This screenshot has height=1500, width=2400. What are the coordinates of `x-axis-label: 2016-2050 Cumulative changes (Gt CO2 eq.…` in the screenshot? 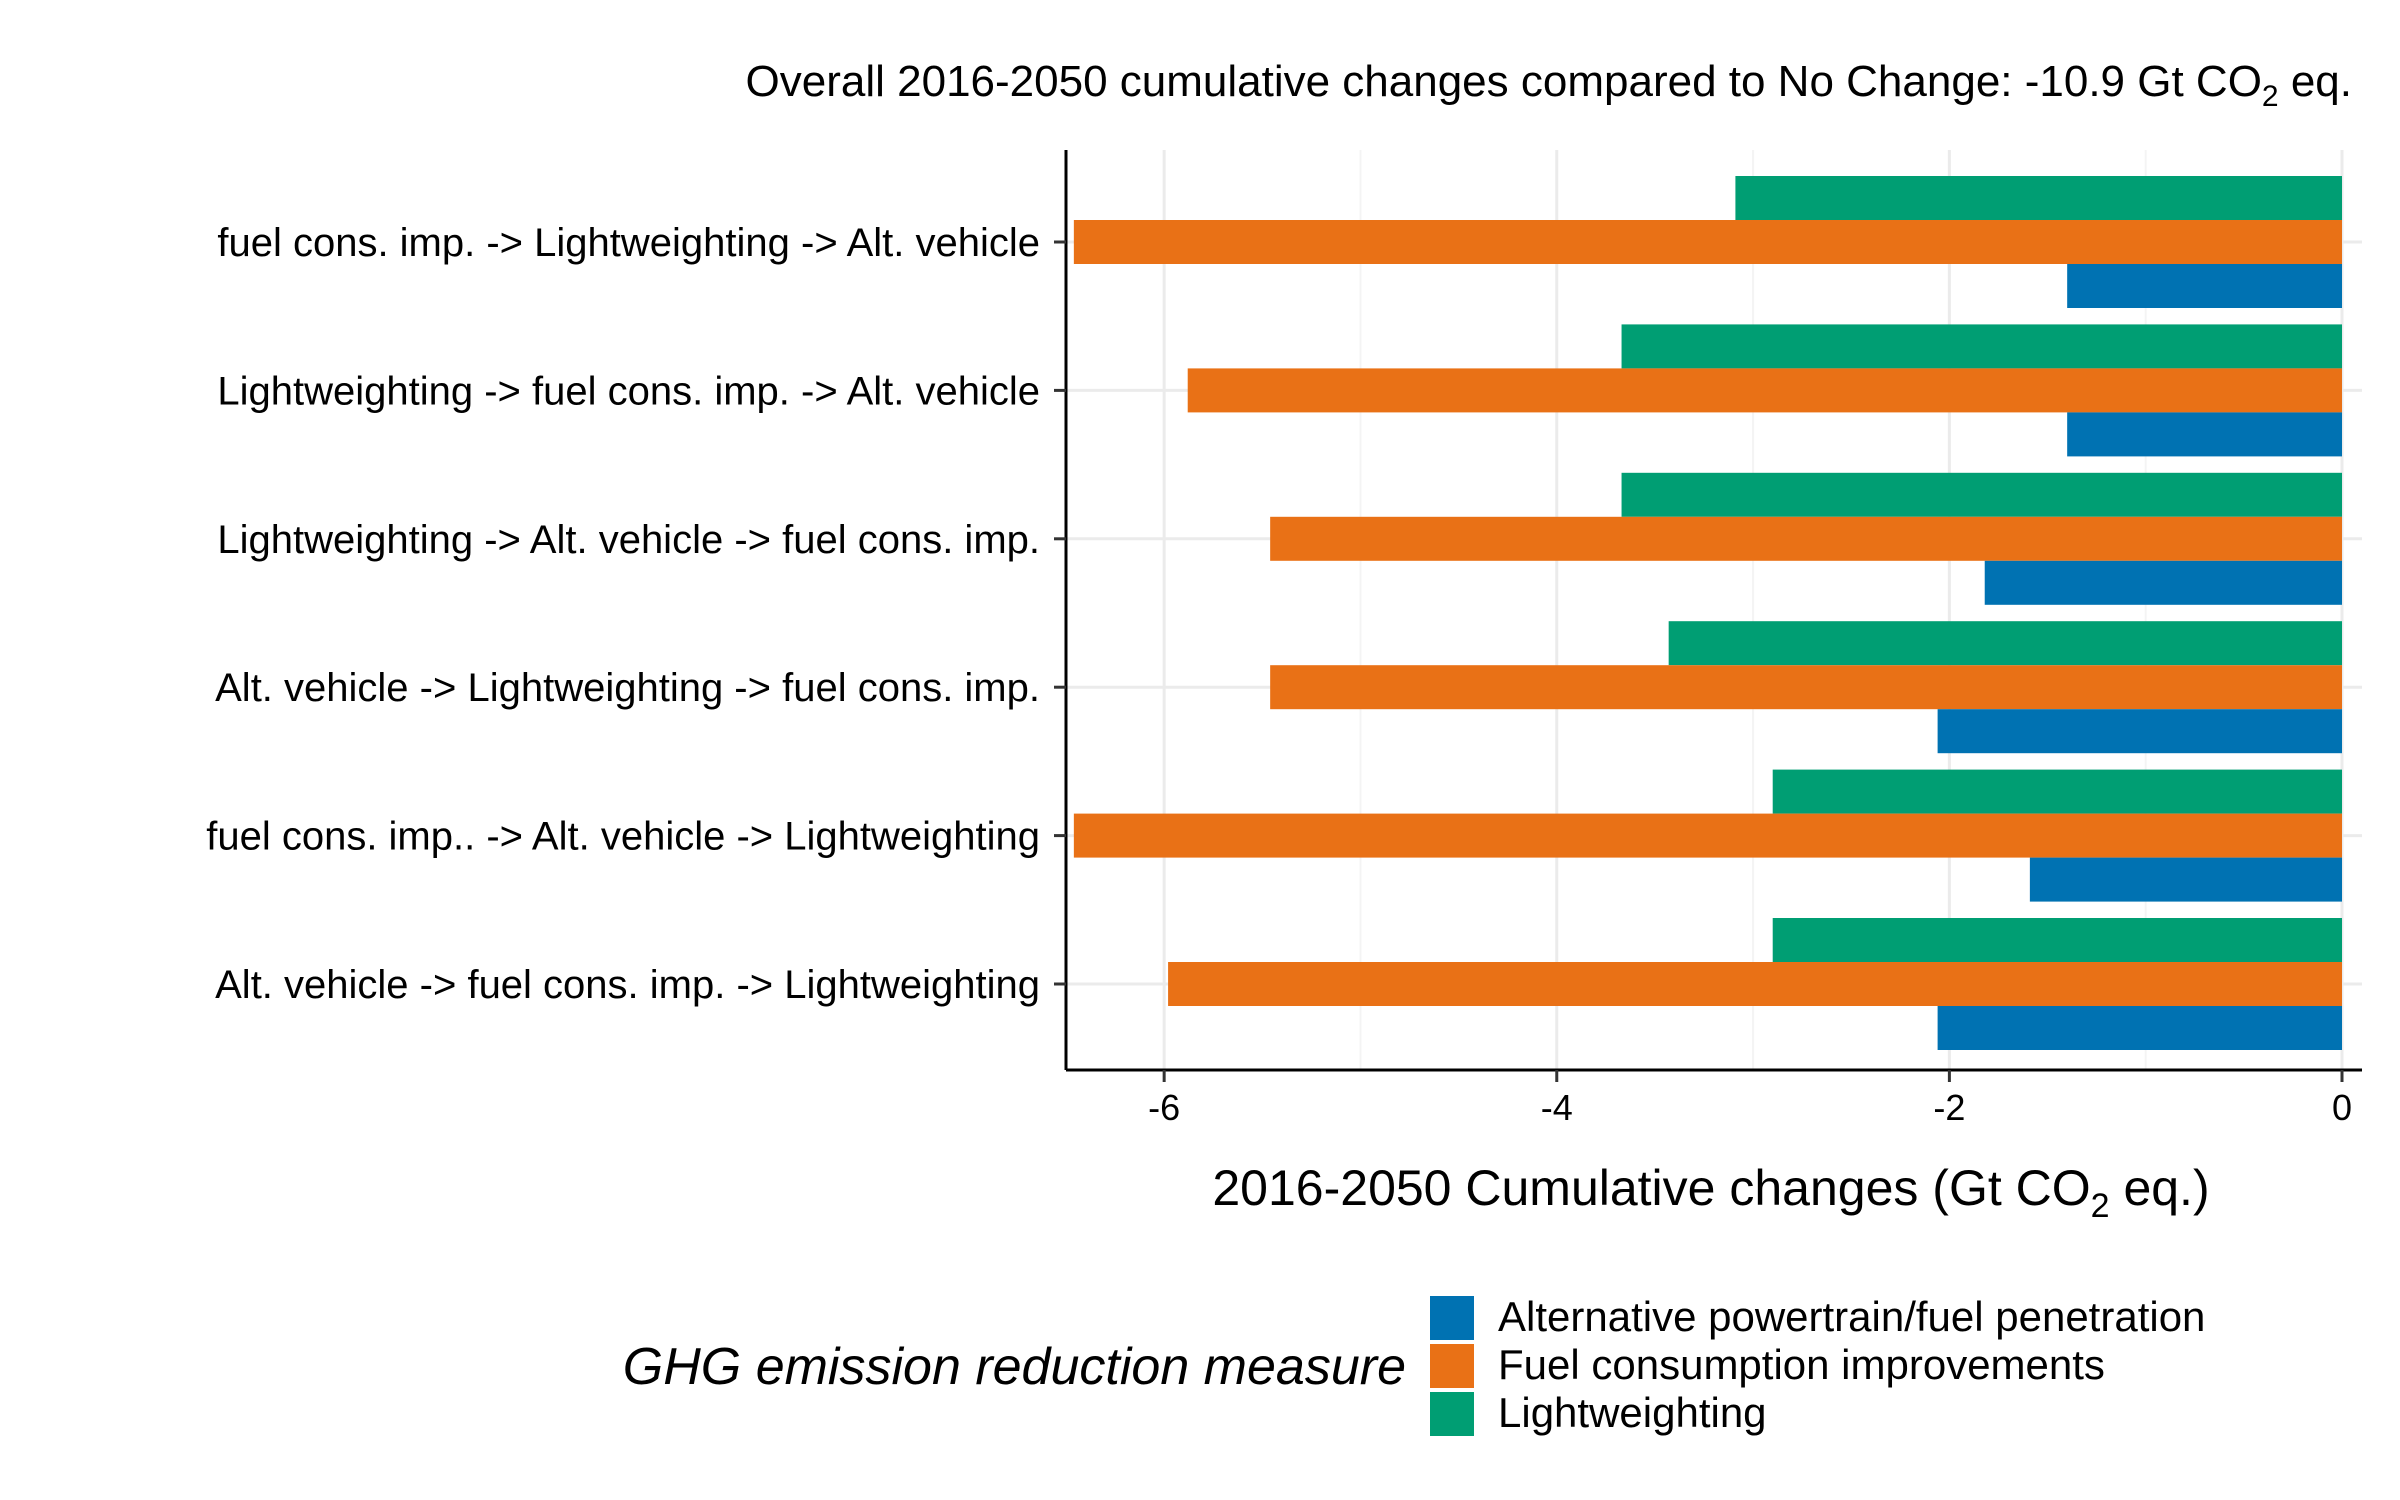 It's located at (1710, 1192).